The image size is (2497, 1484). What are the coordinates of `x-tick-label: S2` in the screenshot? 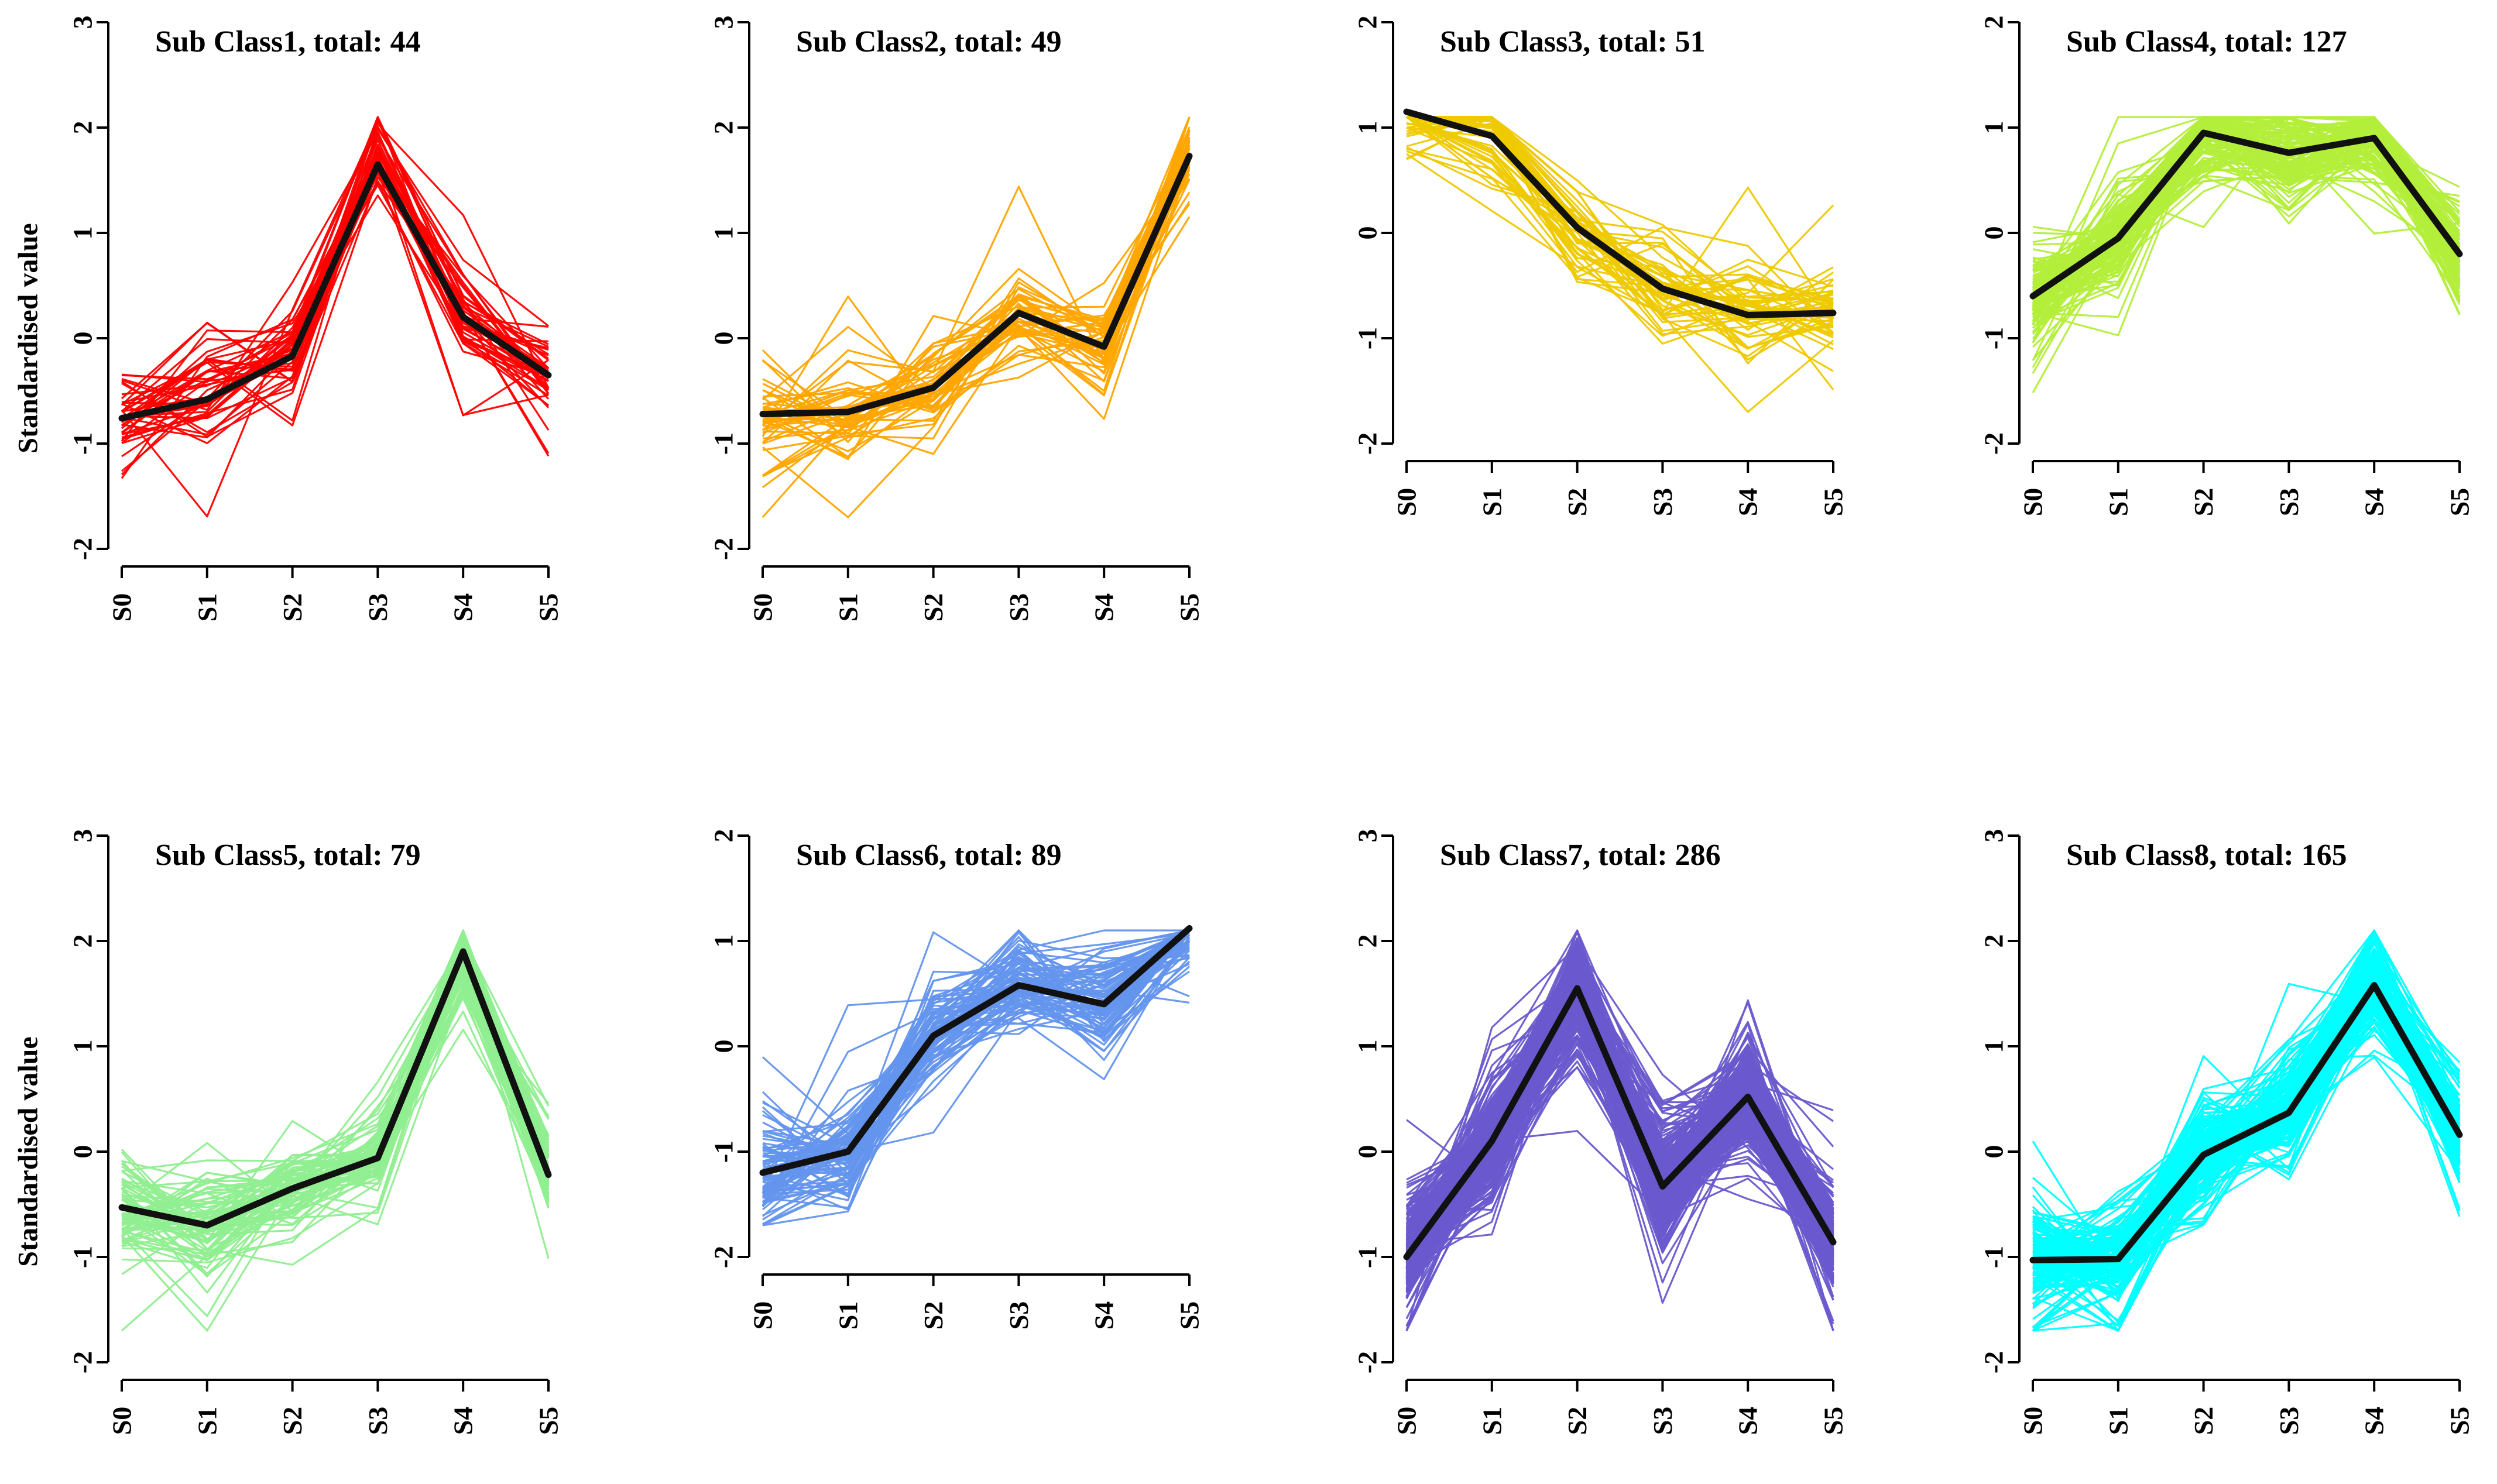 It's located at (2203, 1421).